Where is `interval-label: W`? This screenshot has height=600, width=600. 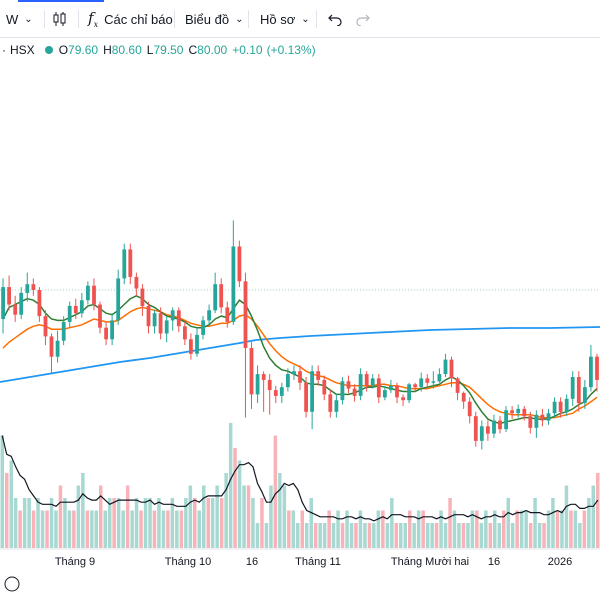
interval-label: W is located at coordinates (12, 19).